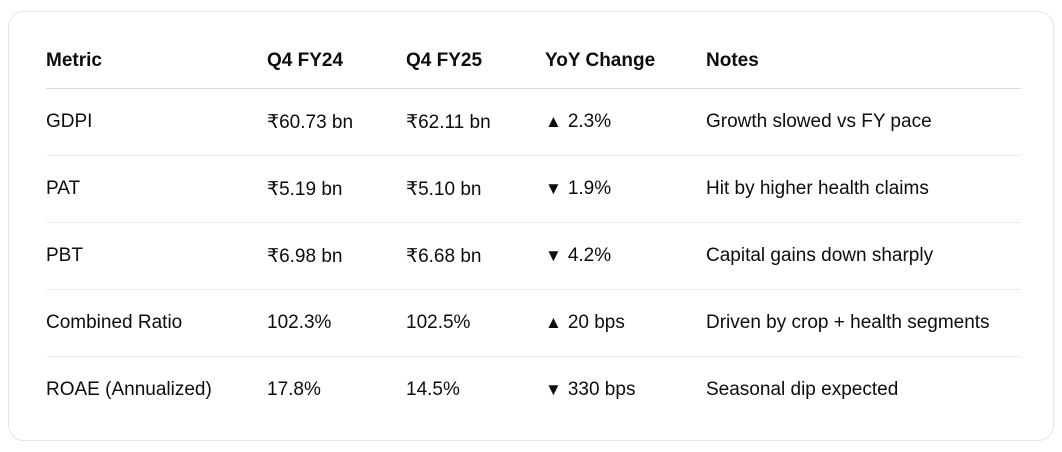  What do you see at coordinates (336, 256) in the screenshot?
I see `cell-q4-fy24: ₹6.98 bn` at bounding box center [336, 256].